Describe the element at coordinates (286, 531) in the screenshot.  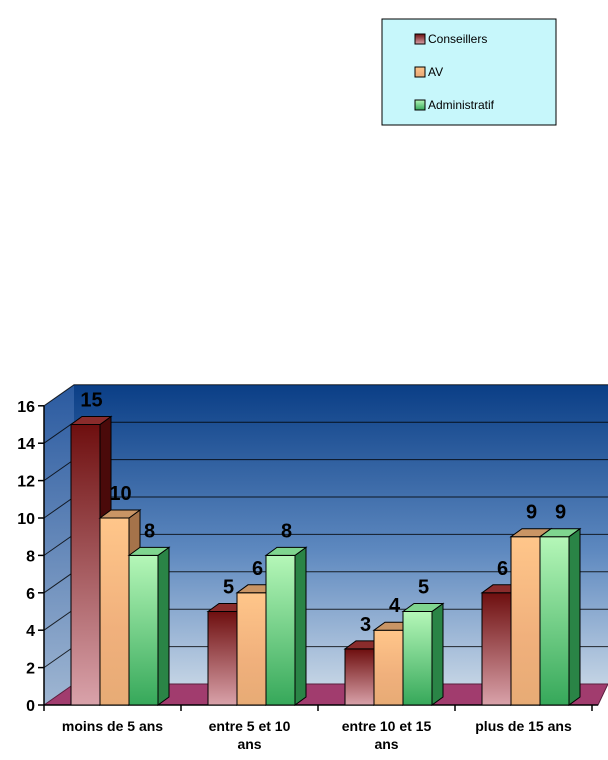
I see `data-label-administratif-1: 8` at that location.